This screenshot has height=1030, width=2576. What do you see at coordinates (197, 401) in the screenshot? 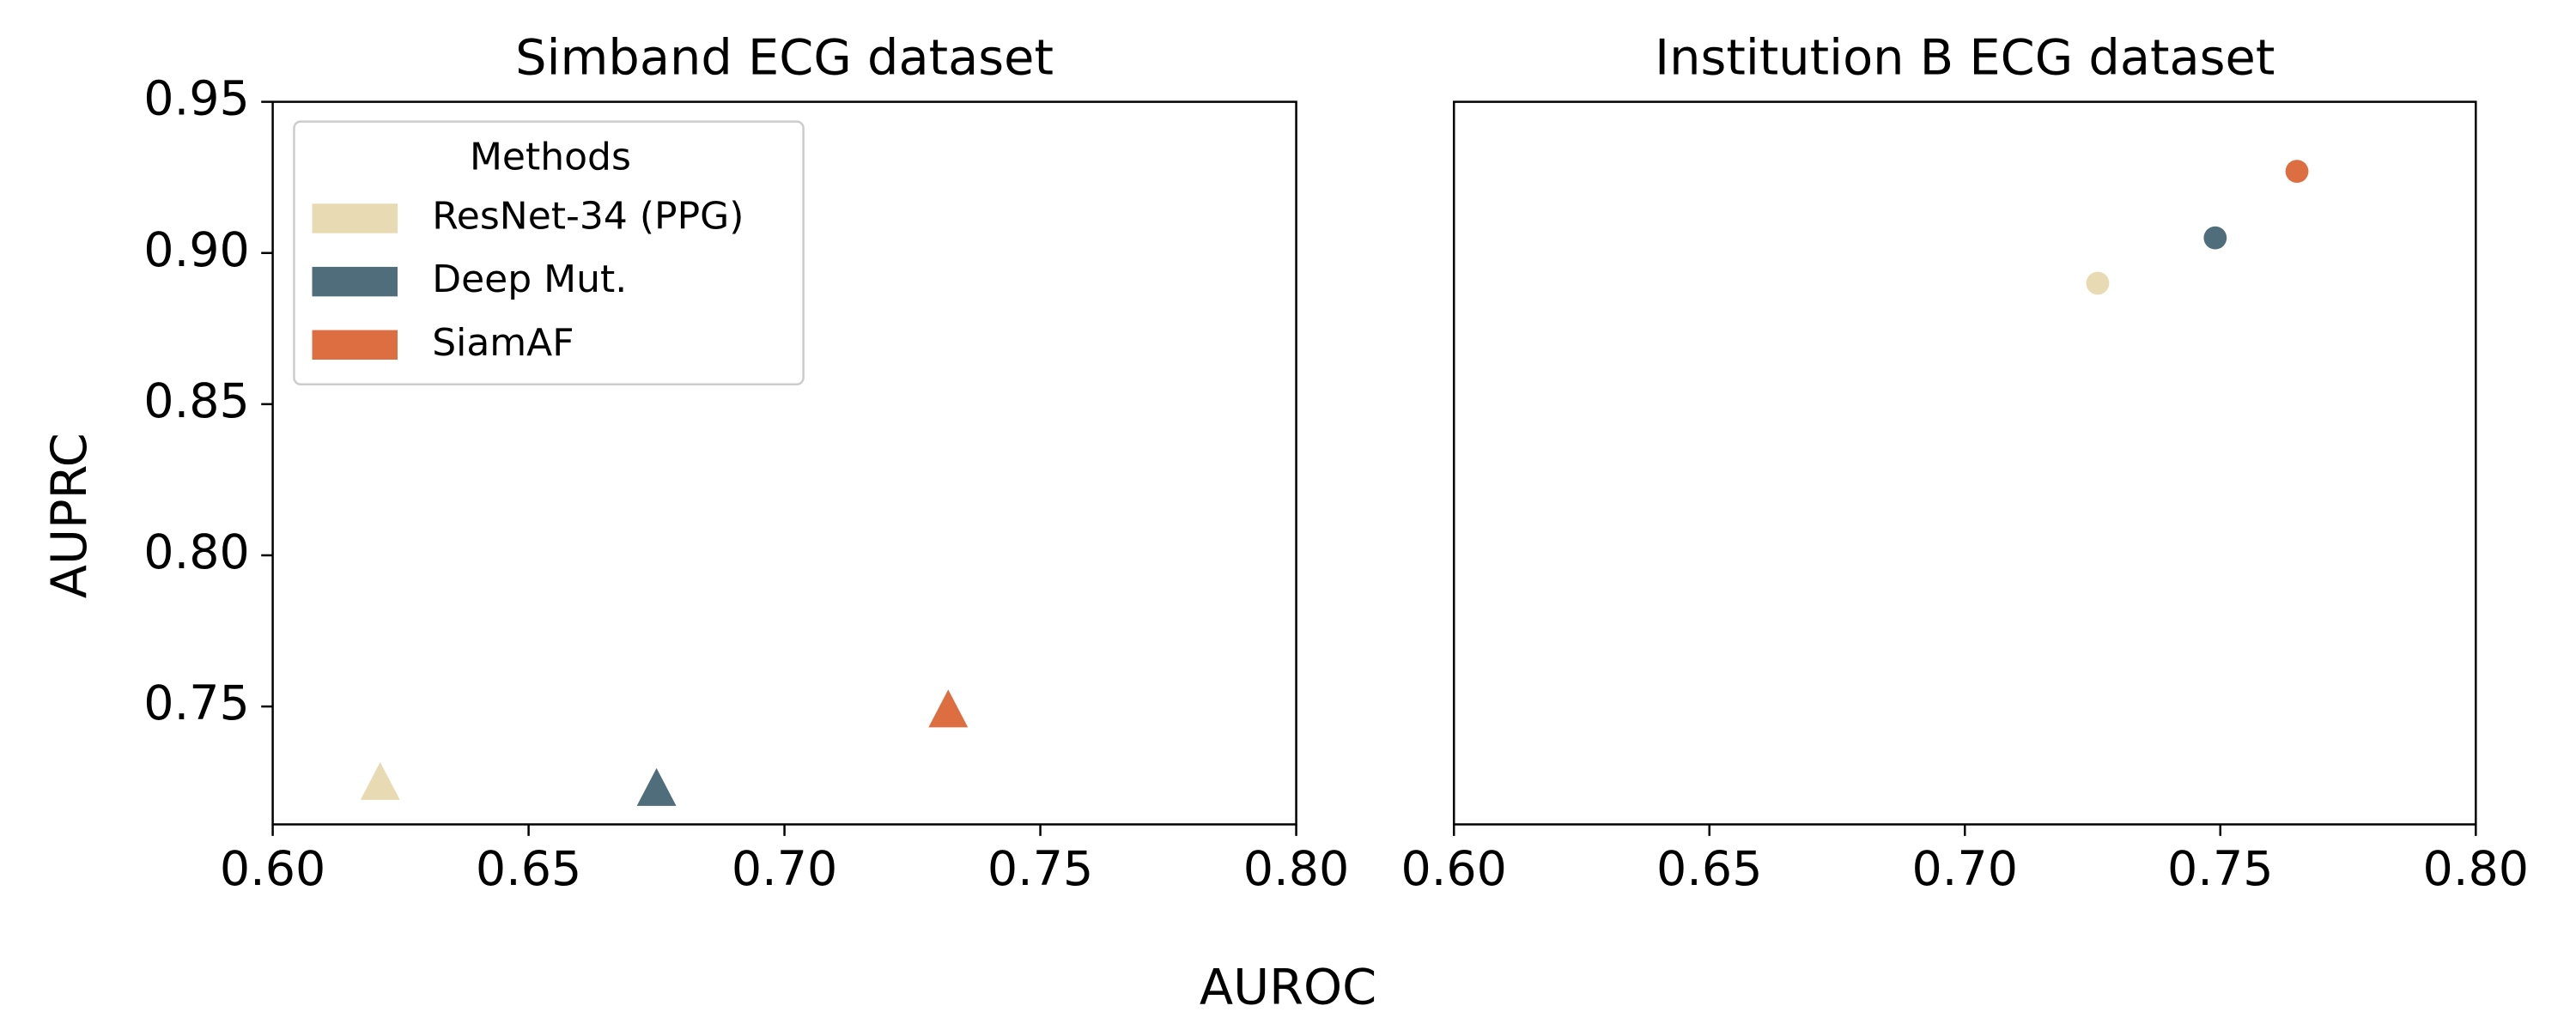
I see `y-tick-label: 0.85` at bounding box center [197, 401].